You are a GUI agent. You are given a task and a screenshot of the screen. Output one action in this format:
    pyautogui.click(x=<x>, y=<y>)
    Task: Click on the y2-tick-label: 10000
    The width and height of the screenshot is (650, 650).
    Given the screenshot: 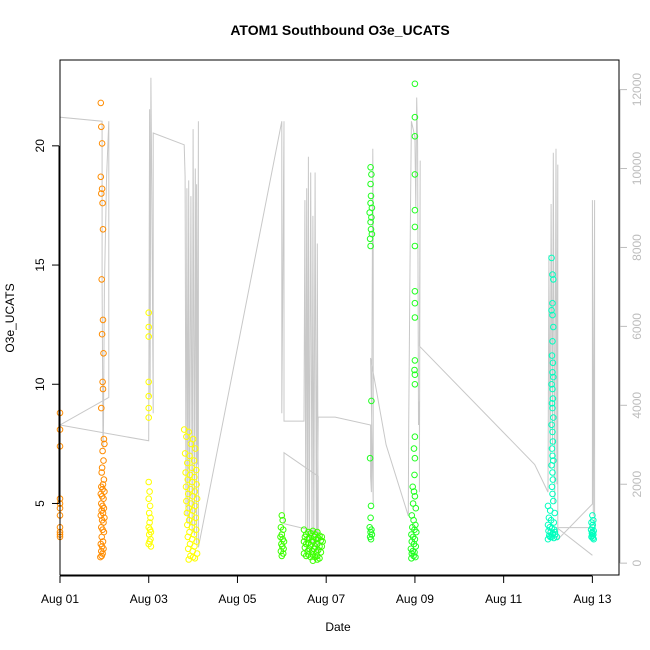 What is the action you would take?
    pyautogui.click(x=637, y=168)
    